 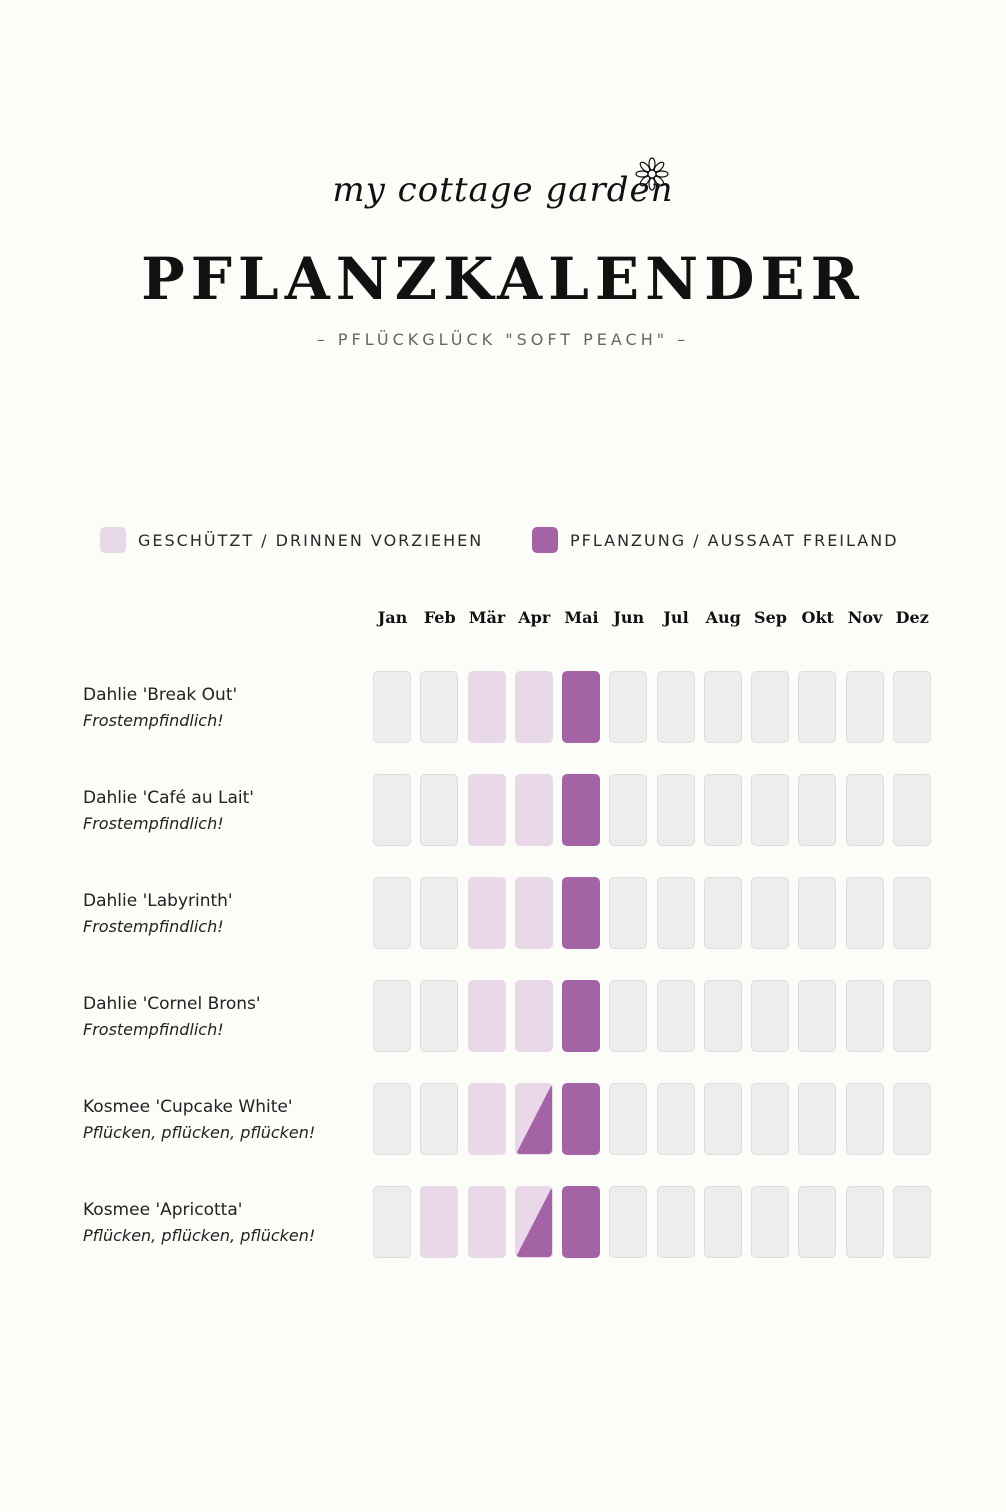 I want to click on legend-swatch-outdoor, so click(x=545, y=540).